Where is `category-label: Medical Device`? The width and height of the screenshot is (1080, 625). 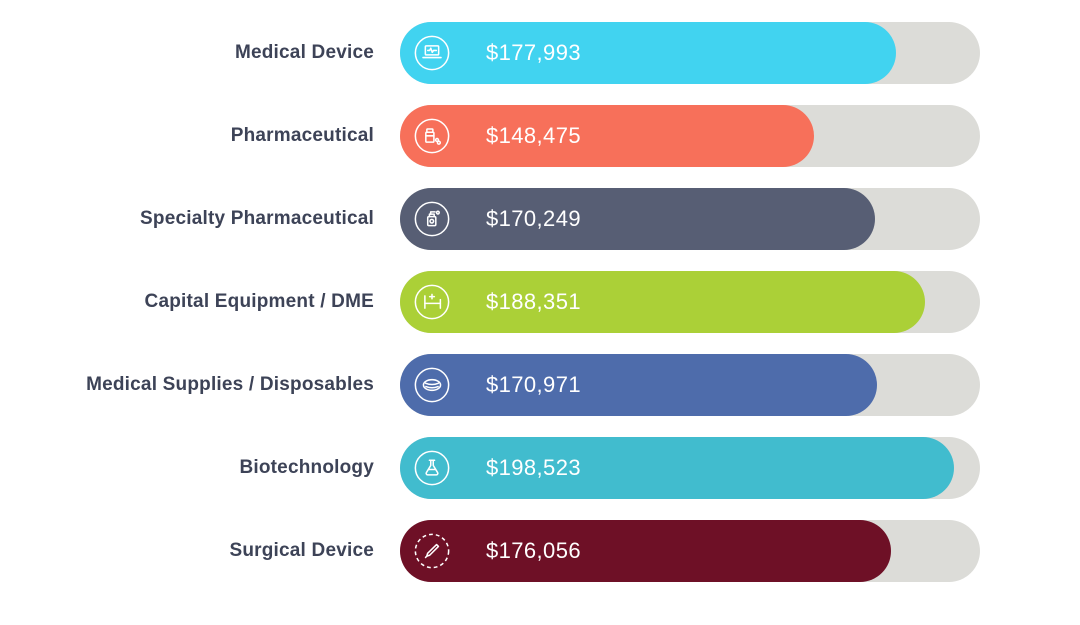 category-label: Medical Device is located at coordinates (304, 52).